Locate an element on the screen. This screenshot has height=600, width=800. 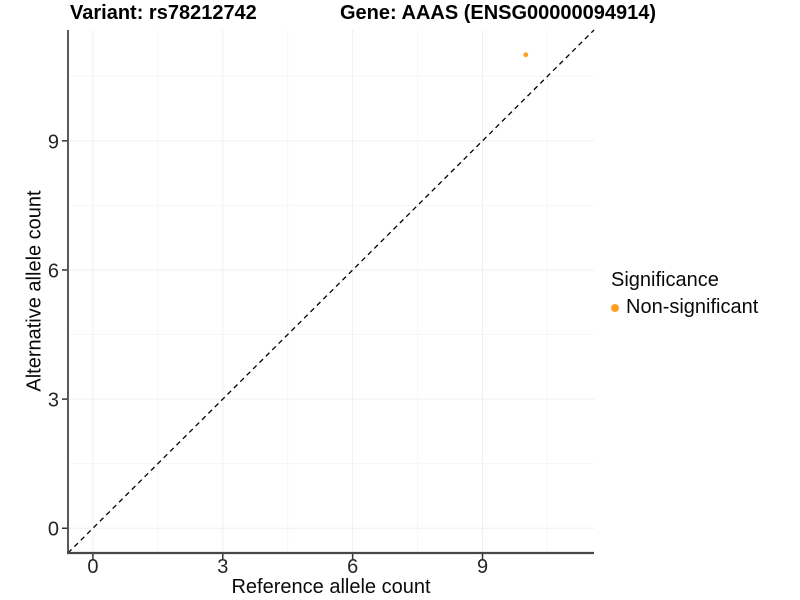
y-axis-title: Alternative allele count is located at coordinates (34, 291).